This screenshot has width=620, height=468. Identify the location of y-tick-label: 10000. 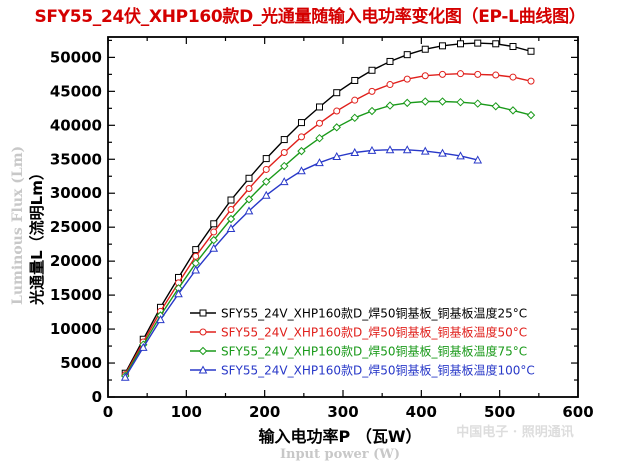
(76, 329).